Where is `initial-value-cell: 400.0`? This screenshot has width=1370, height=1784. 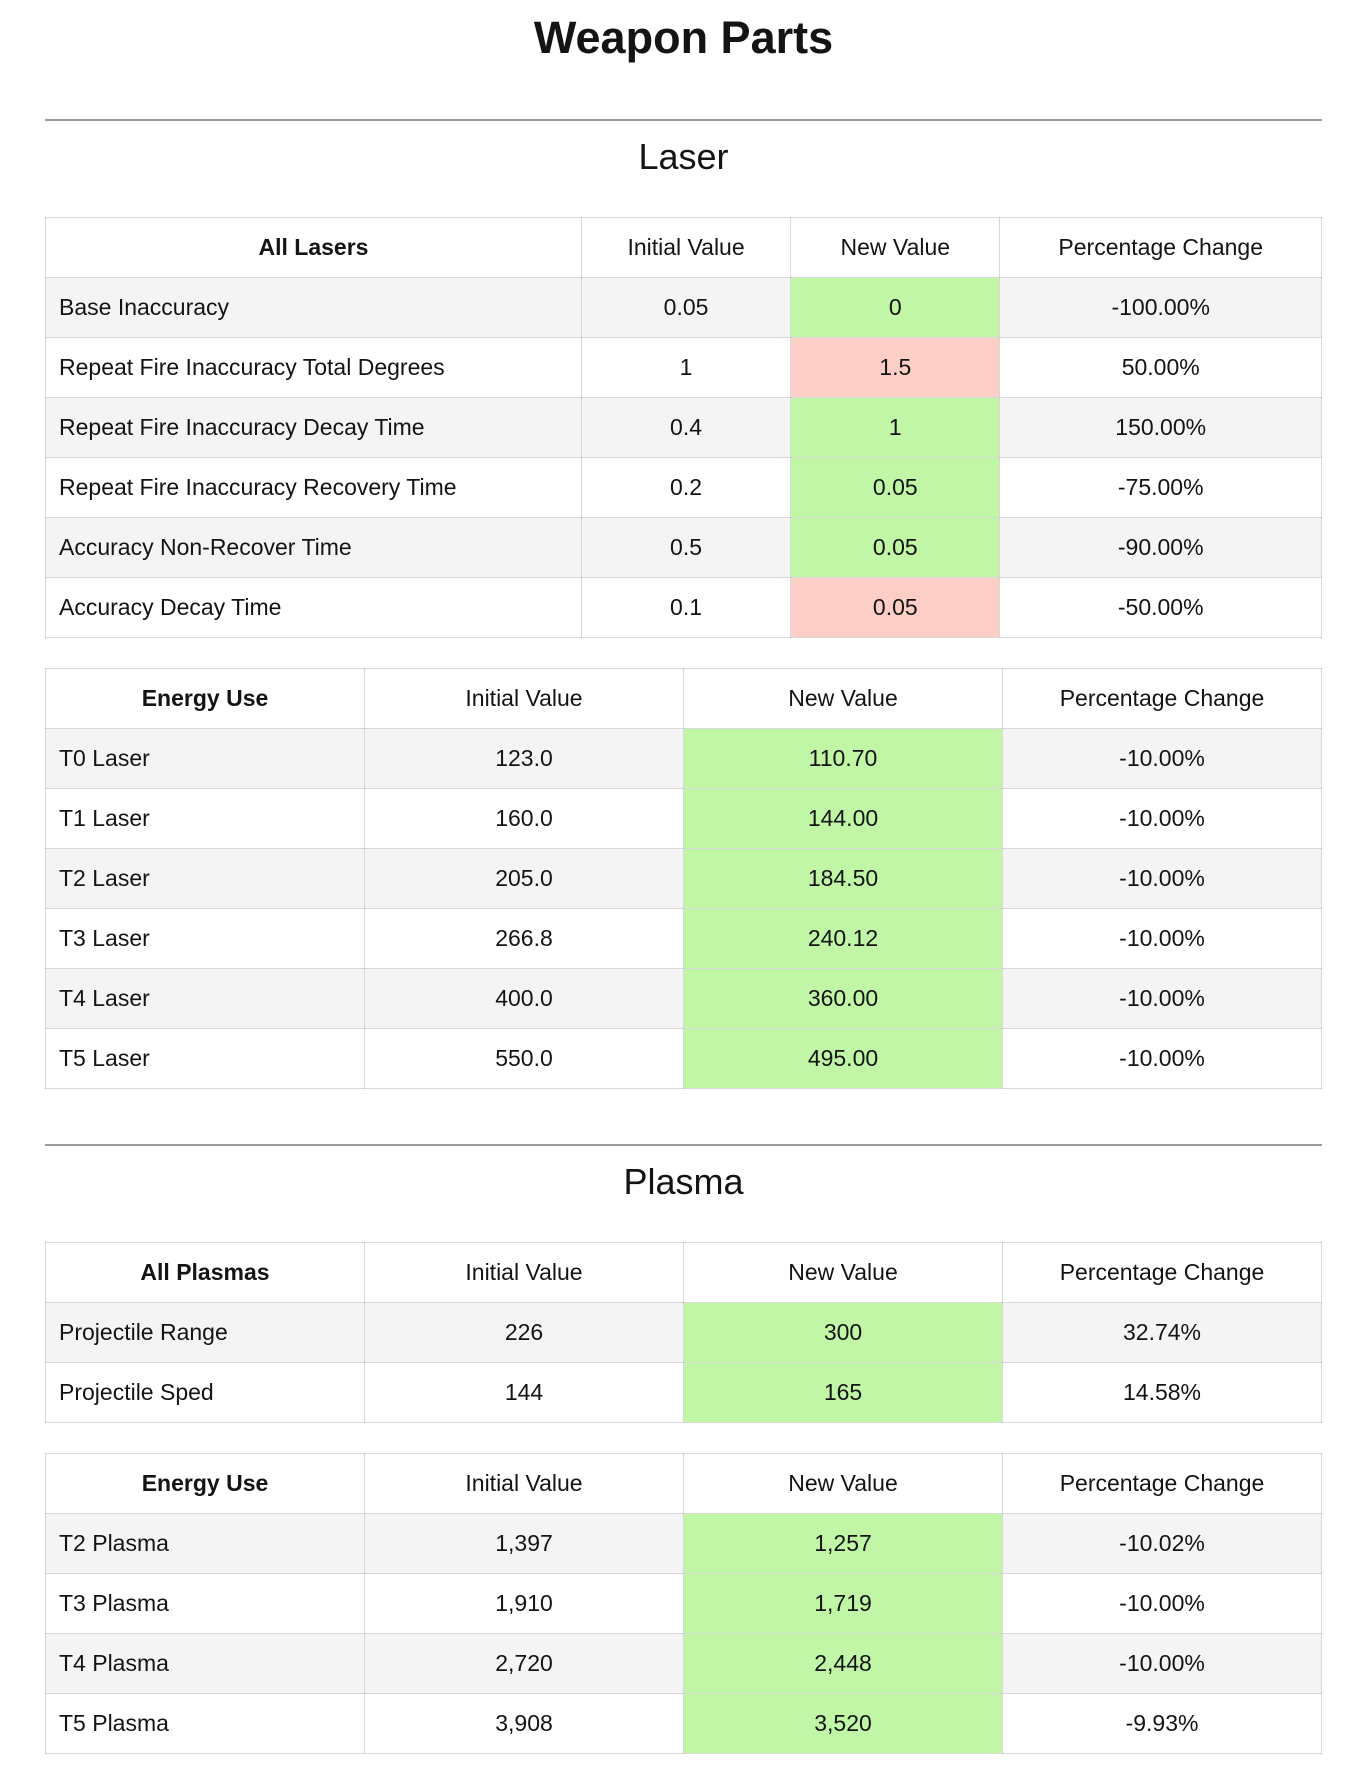
initial-value-cell: 400.0 is located at coordinates (524, 998).